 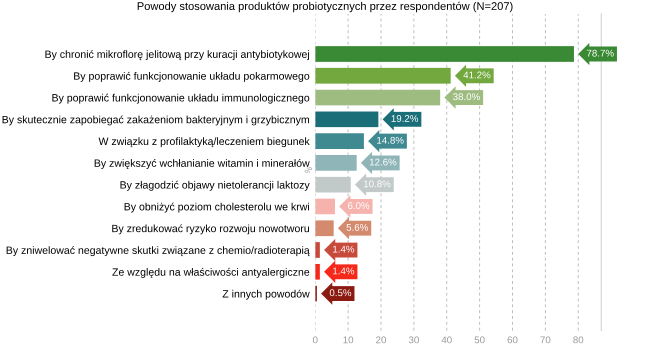 I want to click on x-tick-label: 60, so click(x=513, y=340).